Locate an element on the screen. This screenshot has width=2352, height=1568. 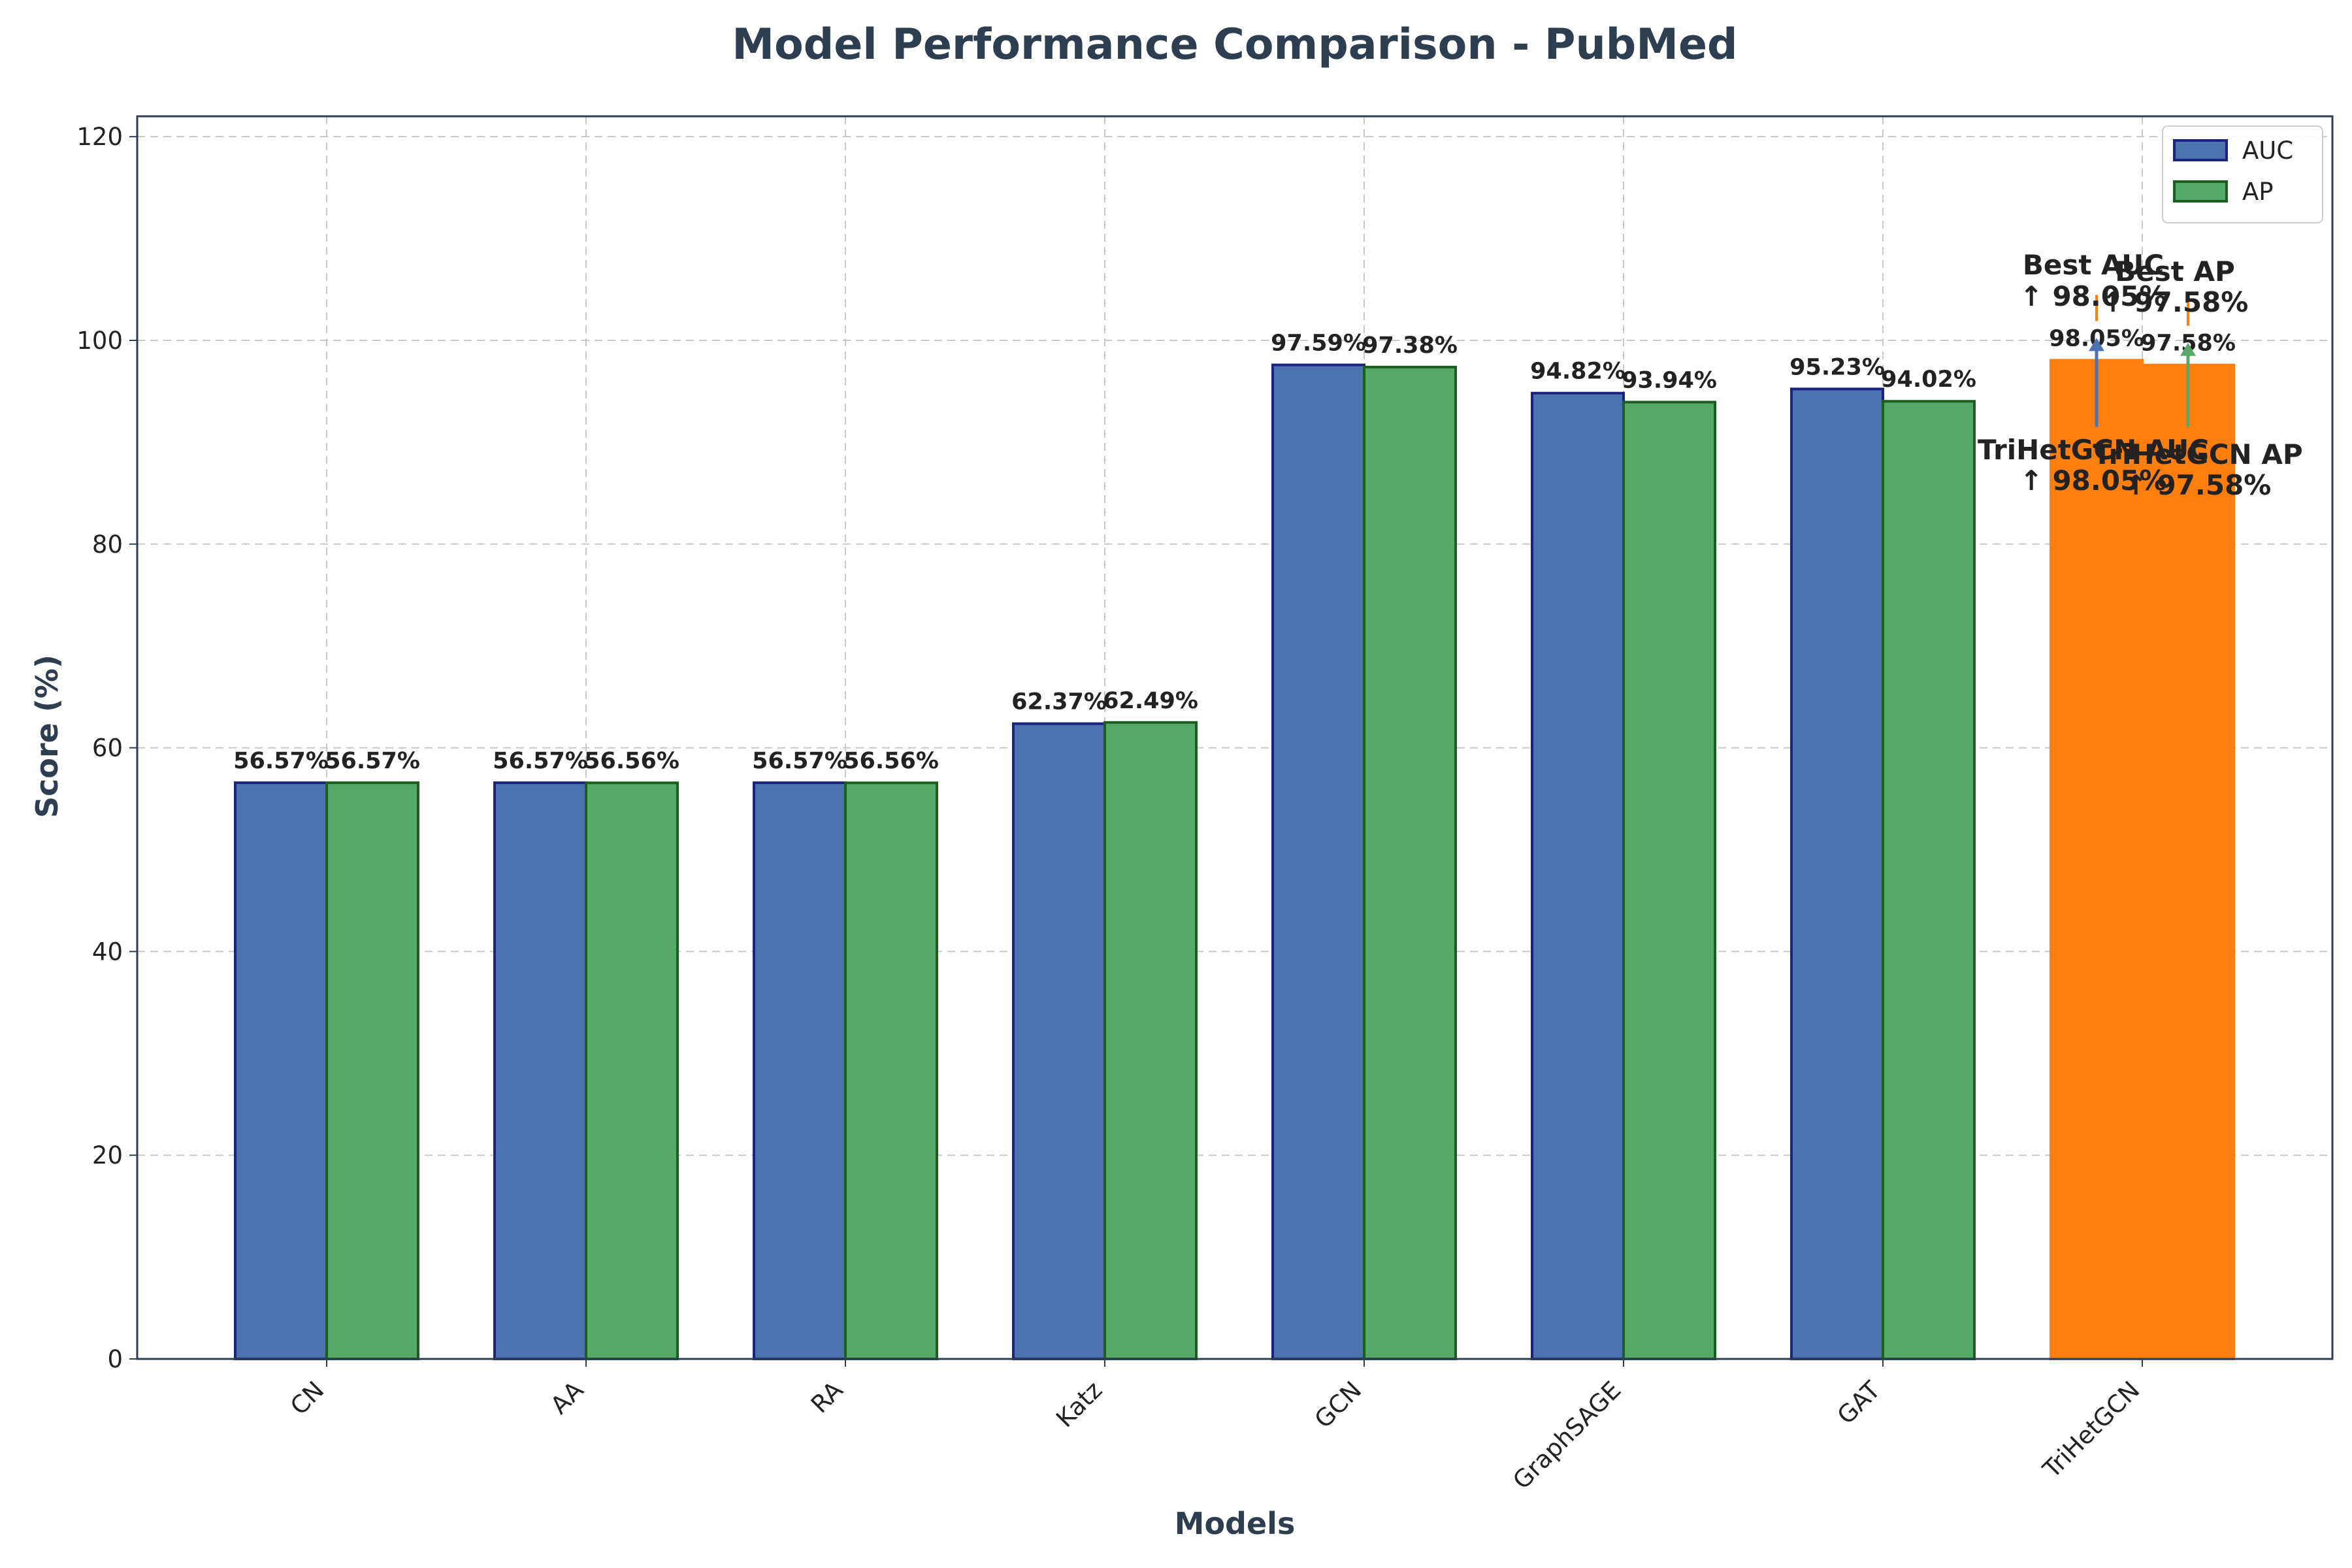
y-tick-label: 40 is located at coordinates (107, 952).